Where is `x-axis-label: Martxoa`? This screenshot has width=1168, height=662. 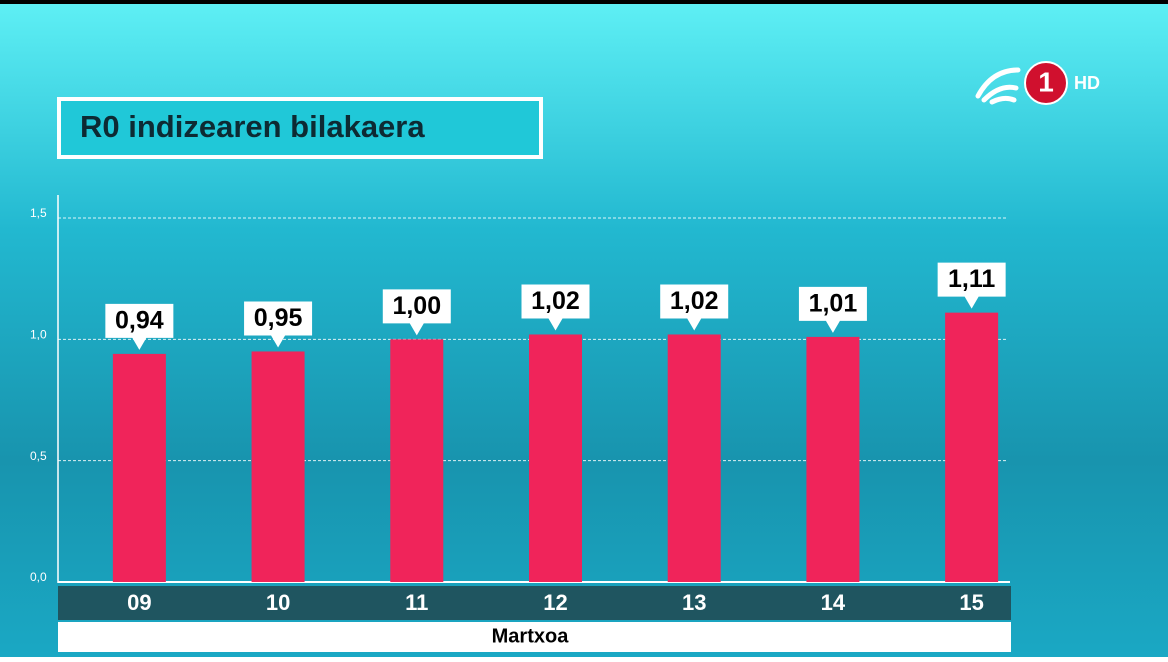 x-axis-label: Martxoa is located at coordinates (531, 636).